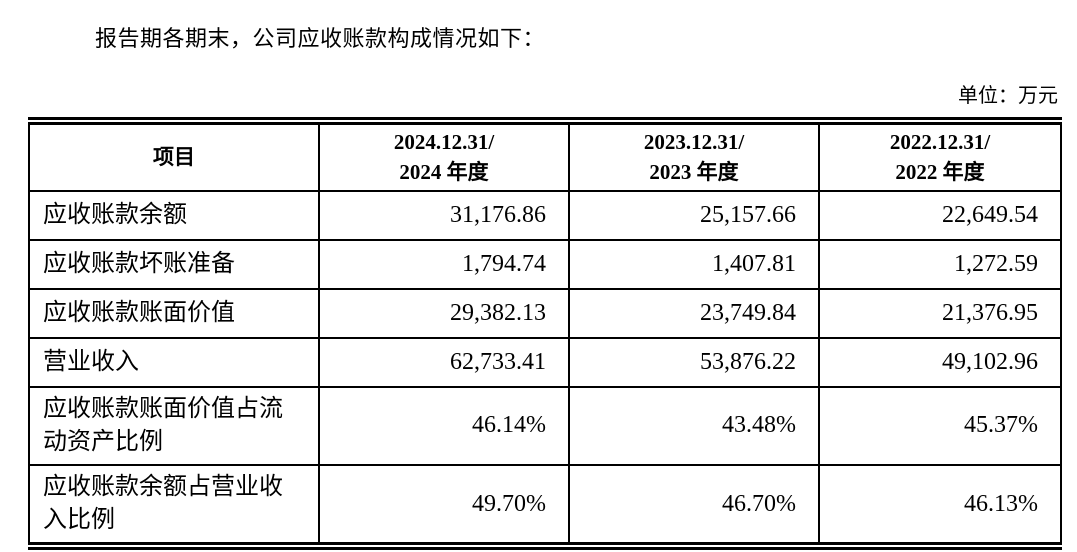  I want to click on unit-label: 单位：万元, so click(1008, 96).